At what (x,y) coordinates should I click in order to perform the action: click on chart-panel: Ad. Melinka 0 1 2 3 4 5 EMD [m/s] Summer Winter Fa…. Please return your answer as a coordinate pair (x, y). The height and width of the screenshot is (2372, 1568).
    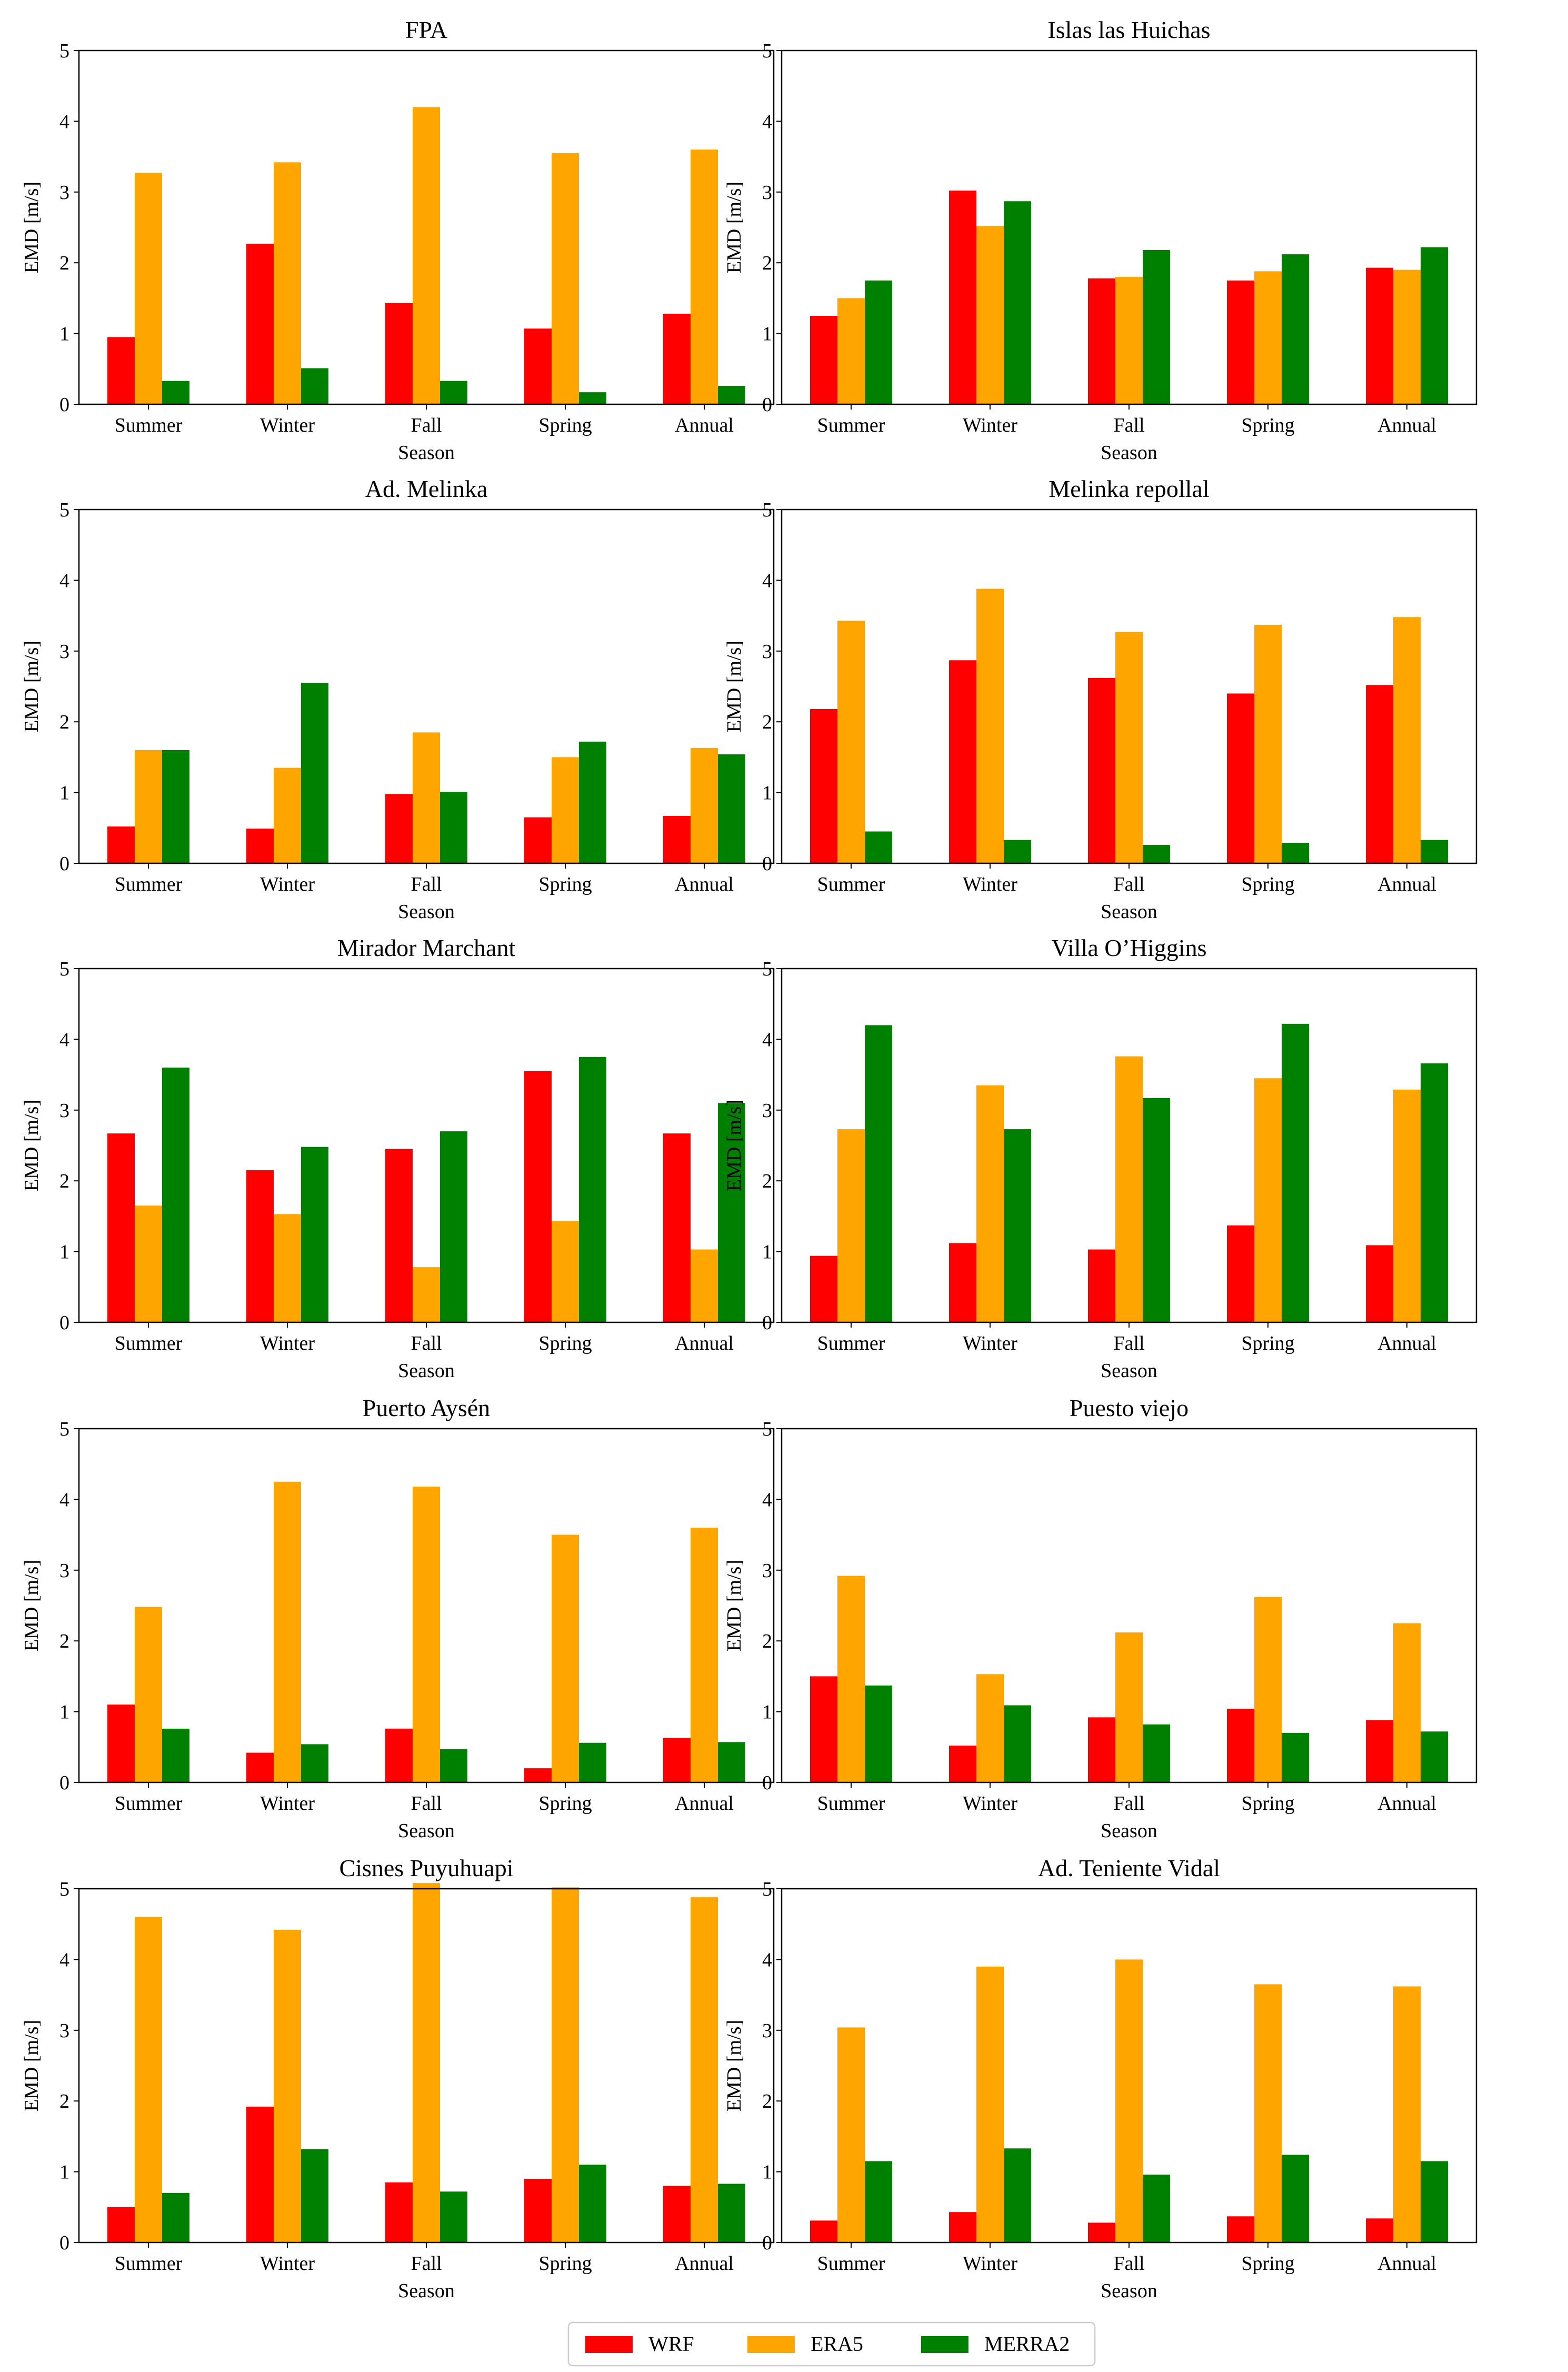
    Looking at the image, I should click on (398, 699).